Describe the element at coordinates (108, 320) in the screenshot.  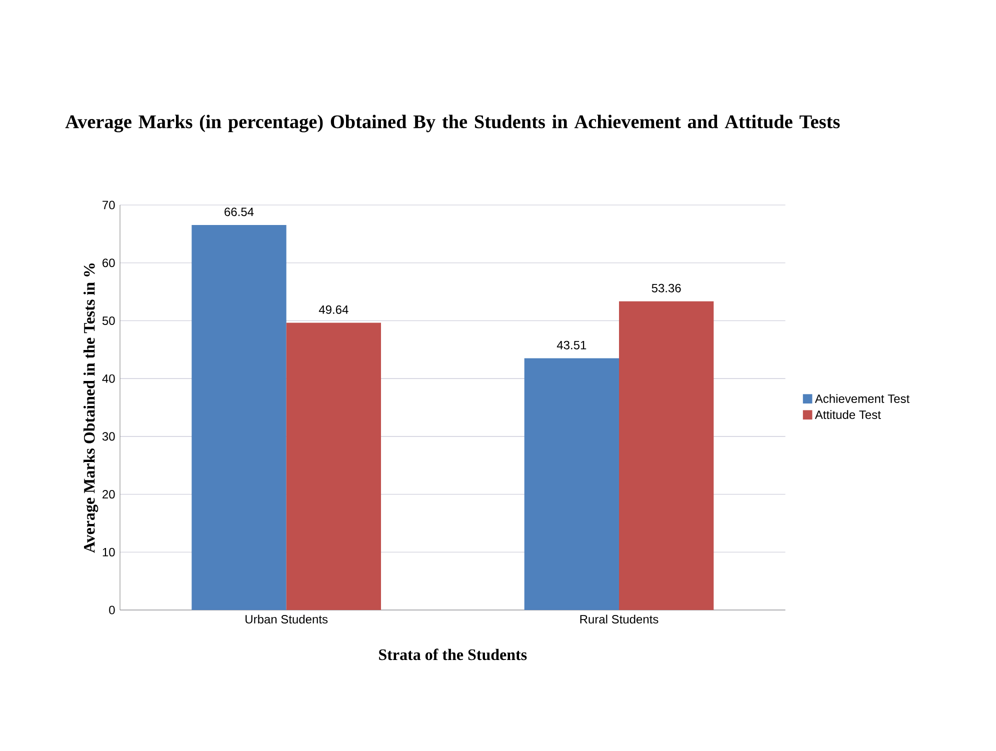
I see `y-tick-label: 50` at that location.